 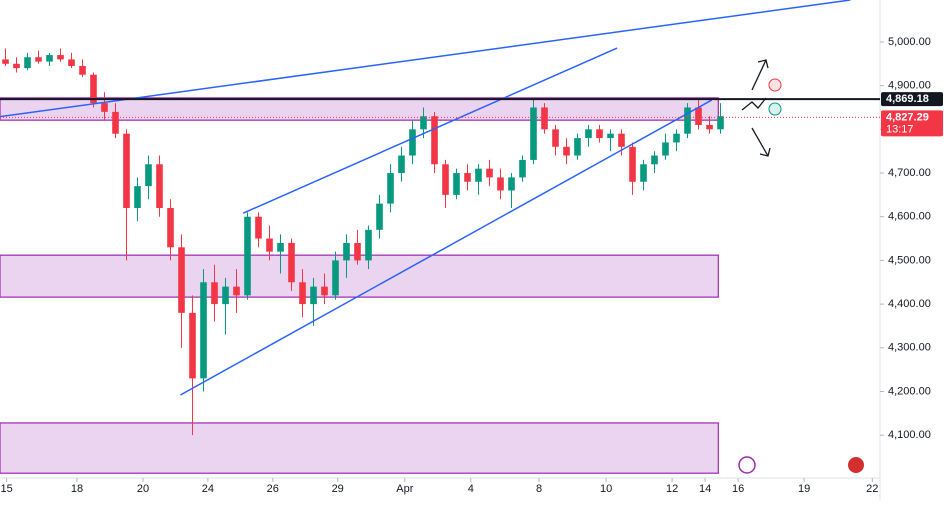 What do you see at coordinates (907, 99) in the screenshot?
I see `price-label: 4,869.18` at bounding box center [907, 99].